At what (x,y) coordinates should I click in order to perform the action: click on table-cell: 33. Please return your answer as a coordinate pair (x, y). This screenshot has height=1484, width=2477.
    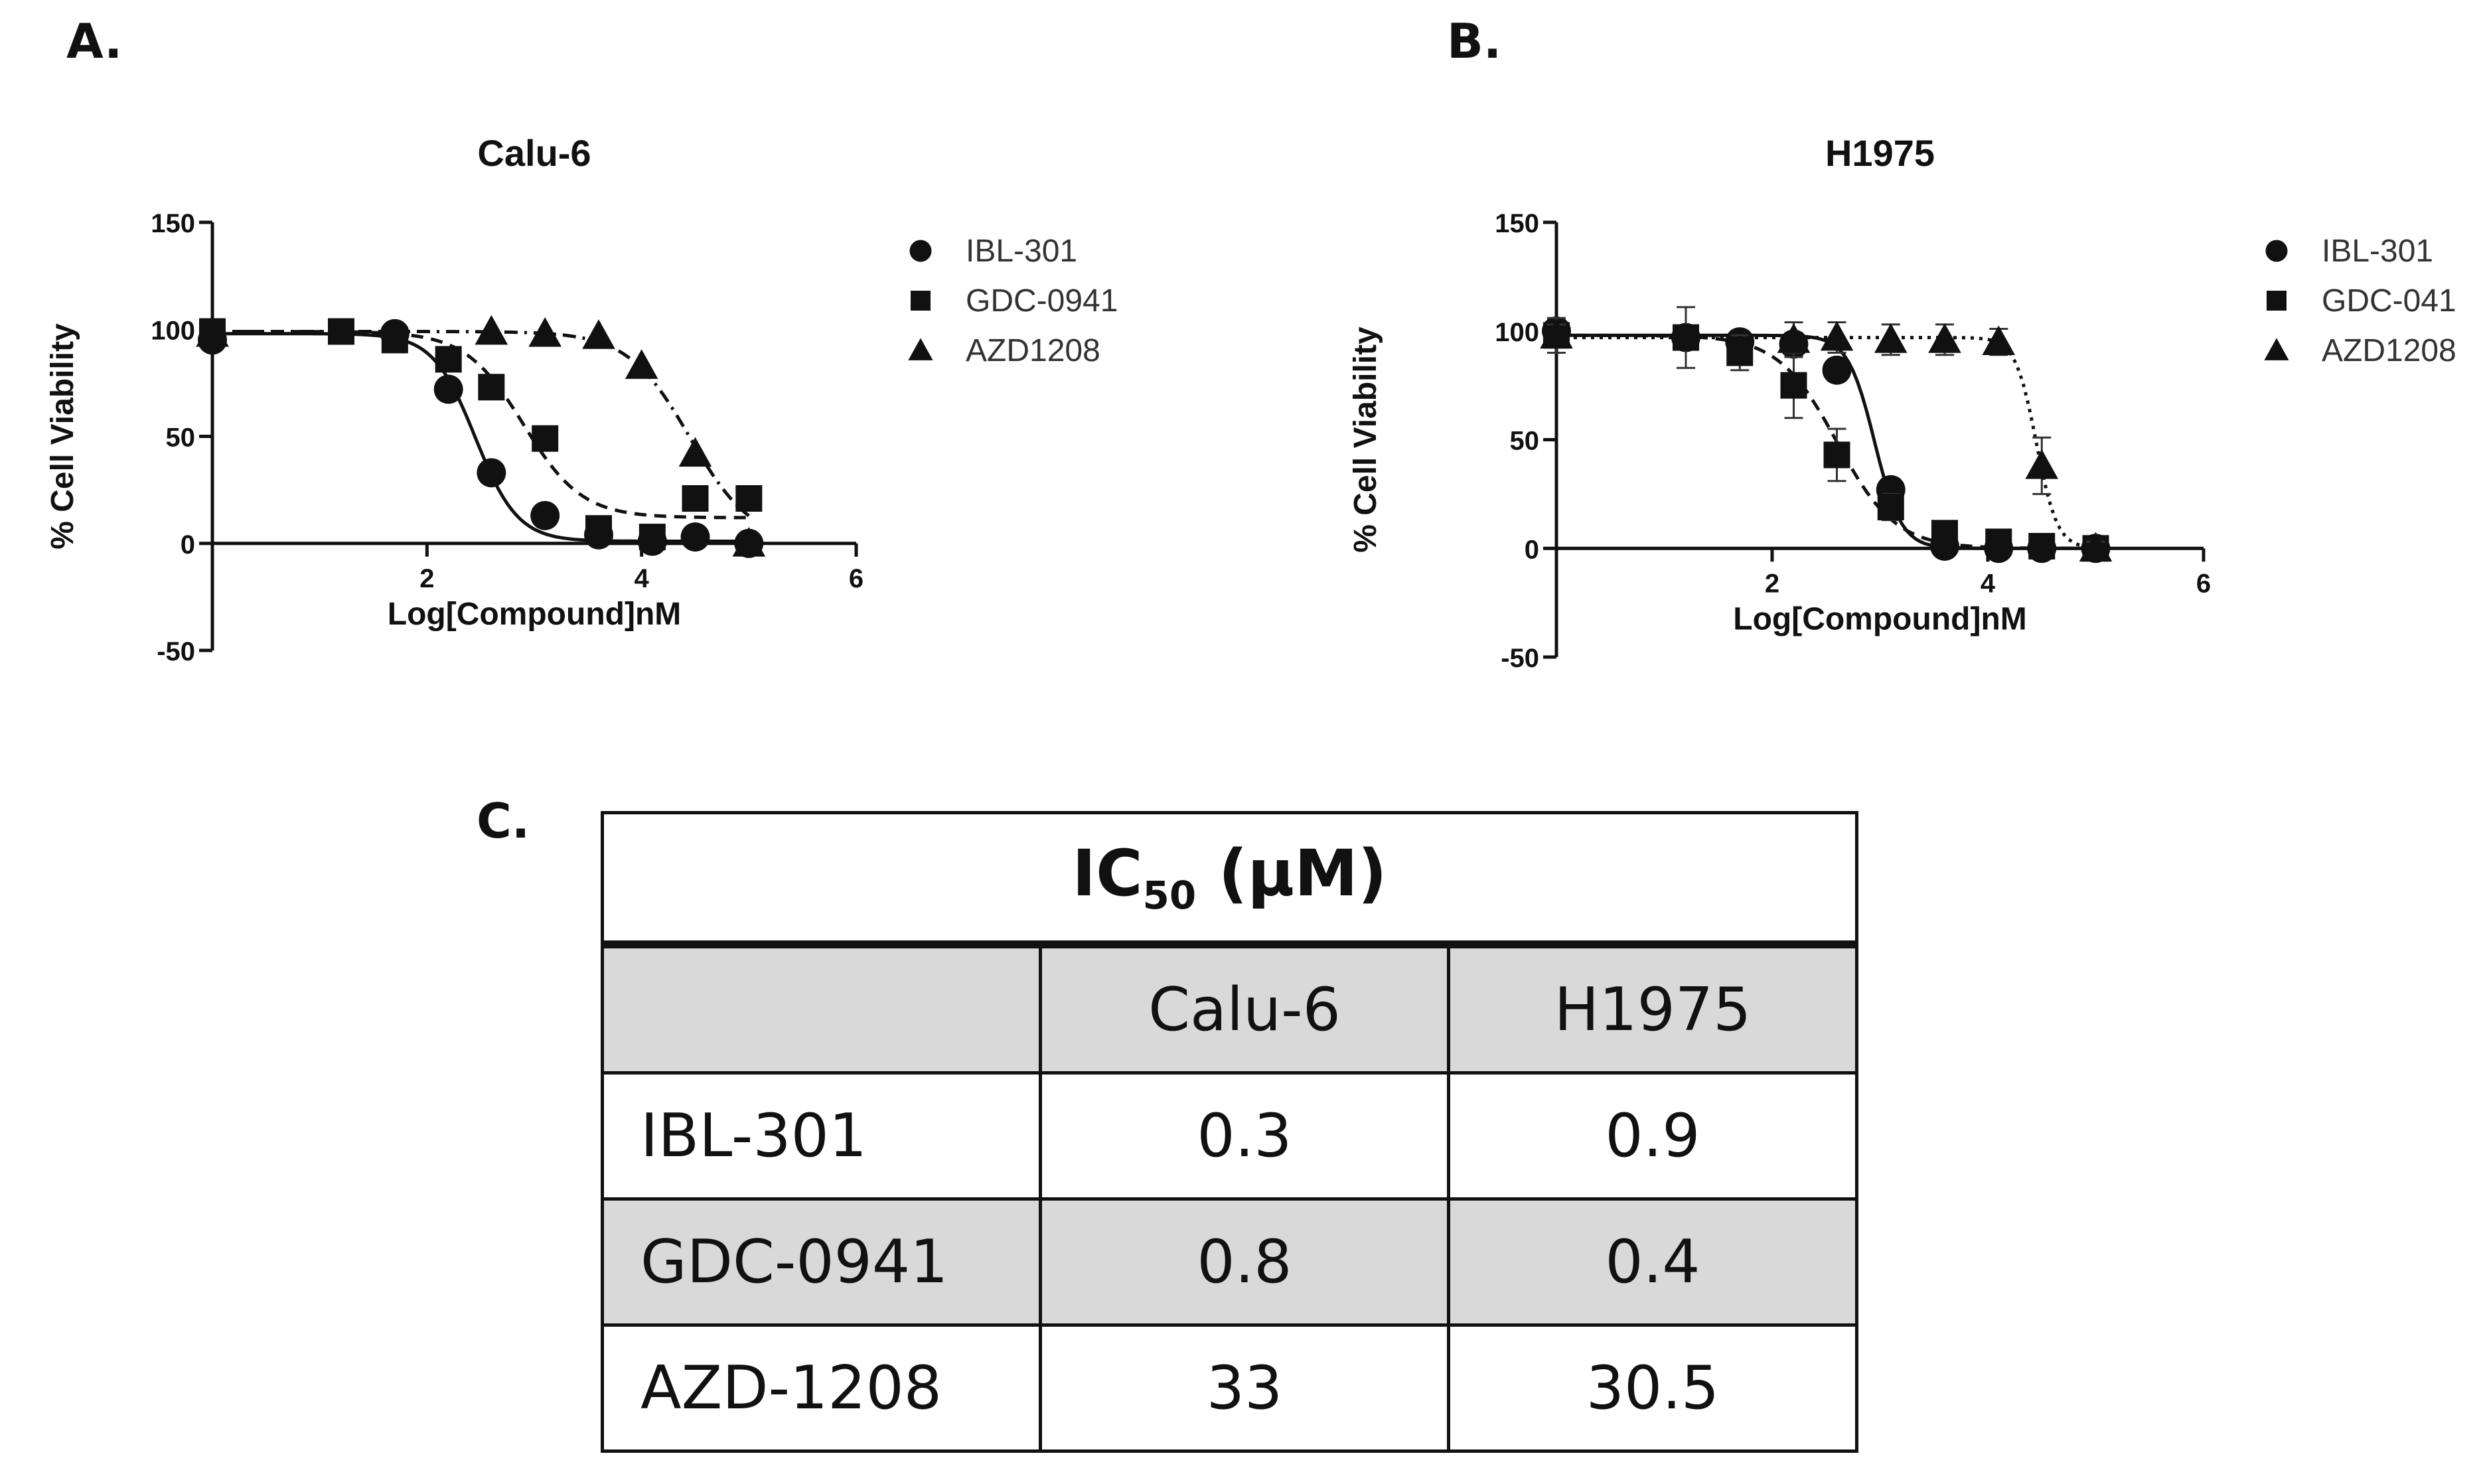
    Looking at the image, I should click on (1244, 1388).